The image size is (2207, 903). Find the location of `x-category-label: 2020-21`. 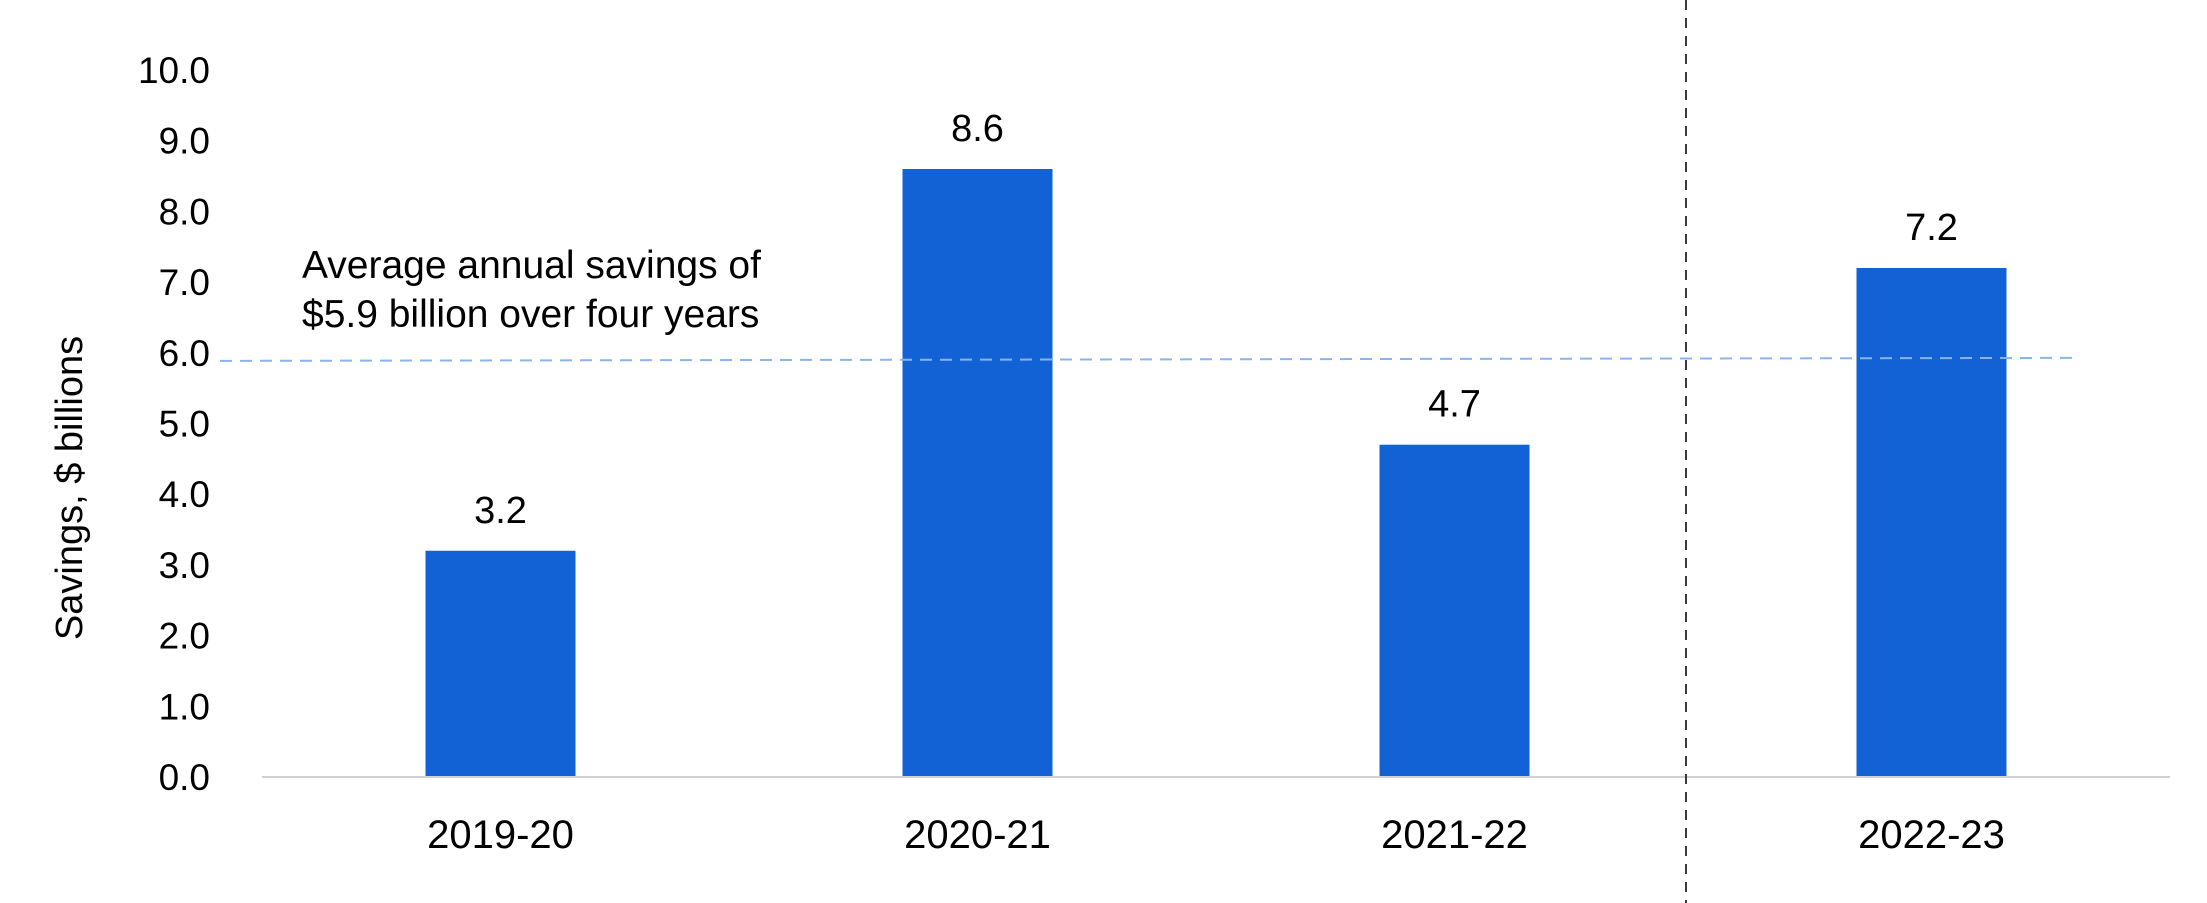

x-category-label: 2020-21 is located at coordinates (977, 835).